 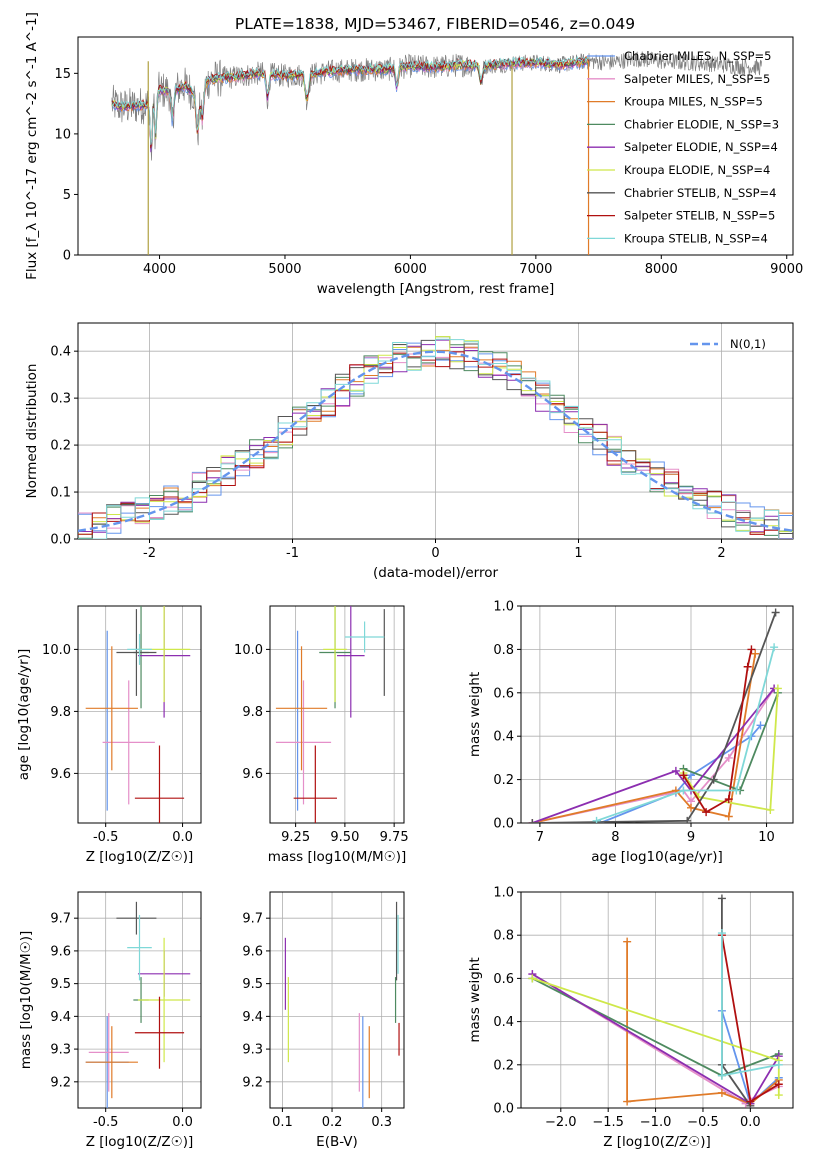 I want to click on y-tick-label: 15, so click(x=62, y=74).